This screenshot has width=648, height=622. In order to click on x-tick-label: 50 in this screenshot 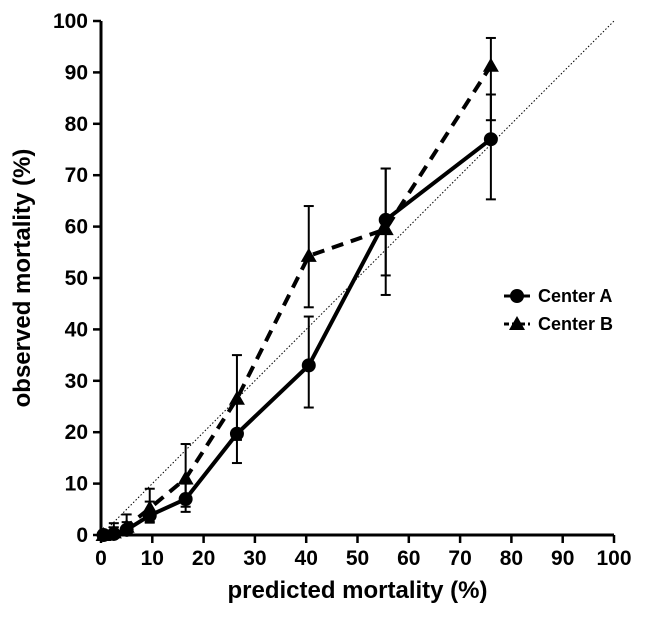, I will do `click(357, 558)`.